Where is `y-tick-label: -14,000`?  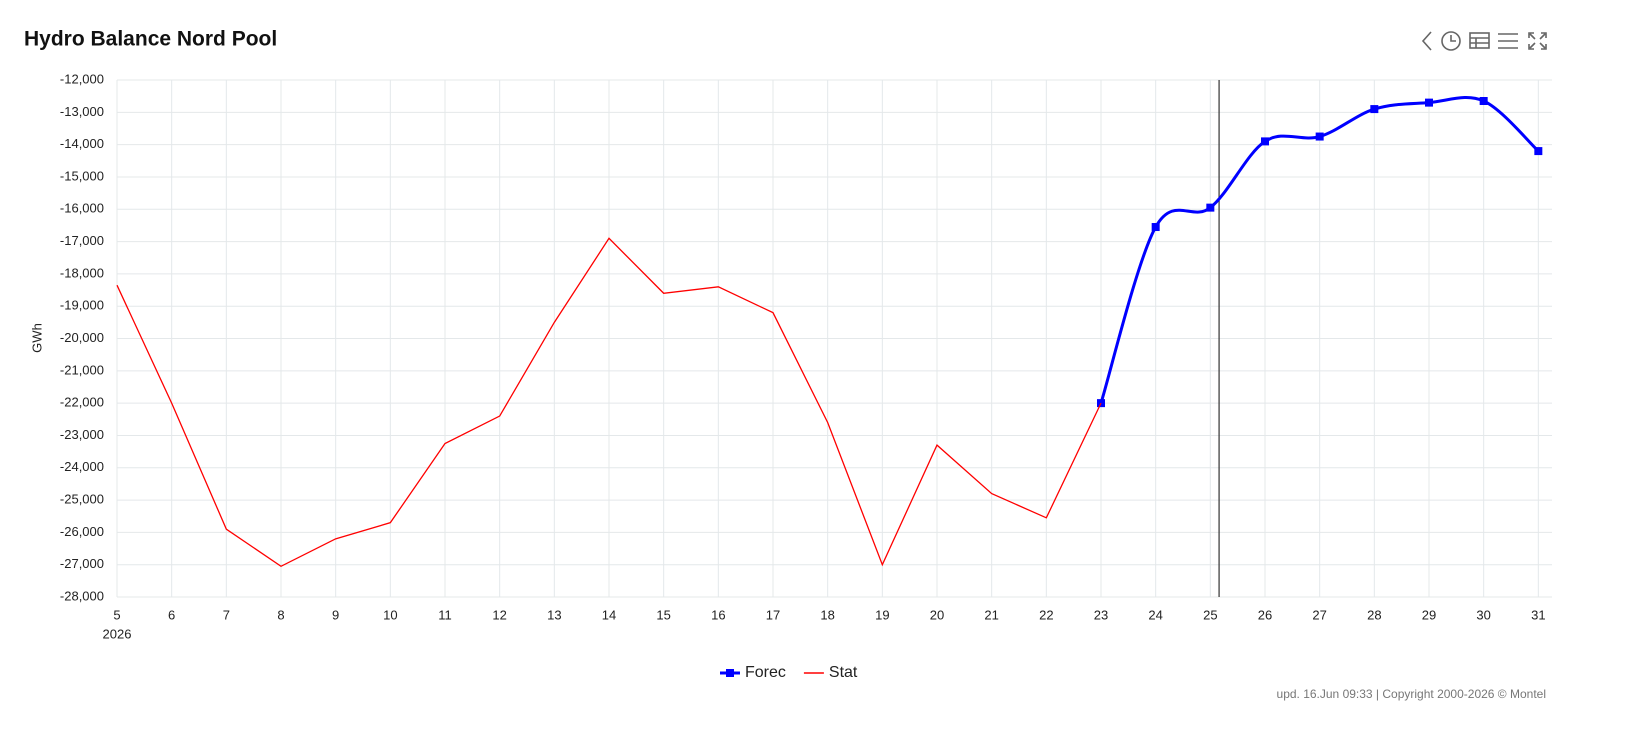 y-tick-label: -14,000 is located at coordinates (82, 143).